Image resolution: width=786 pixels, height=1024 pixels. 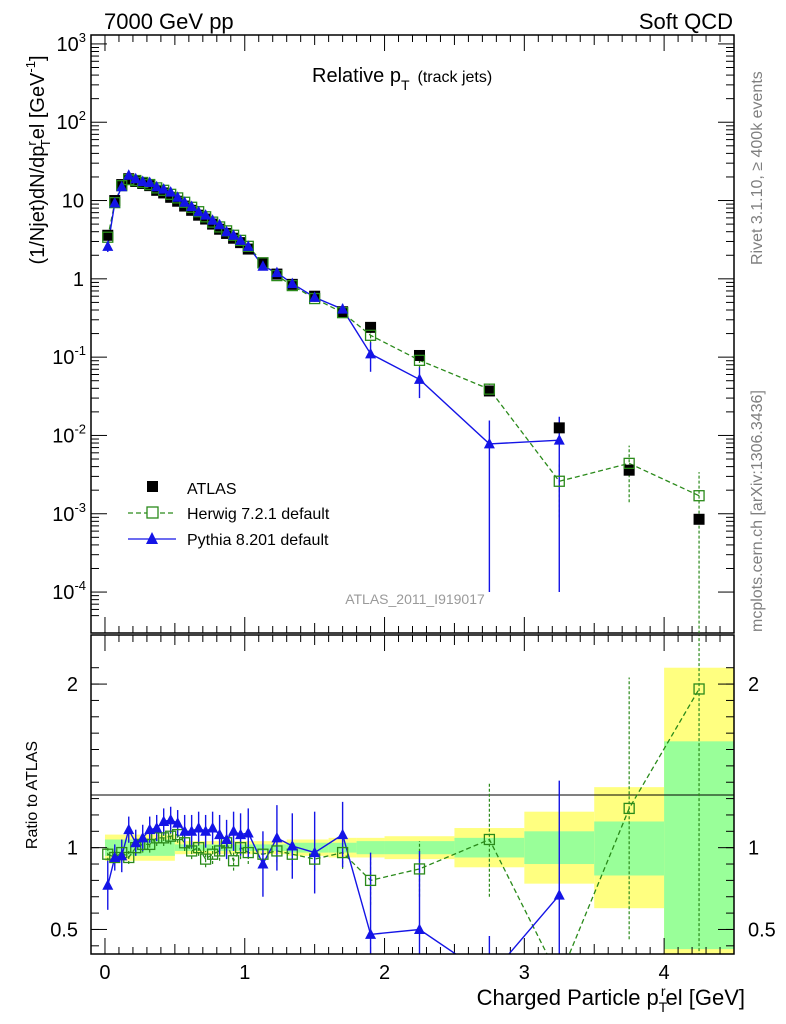 I want to click on main-ylabel: (1/Njet)dN/dprTel [GeV-1], so click(x=38, y=159).